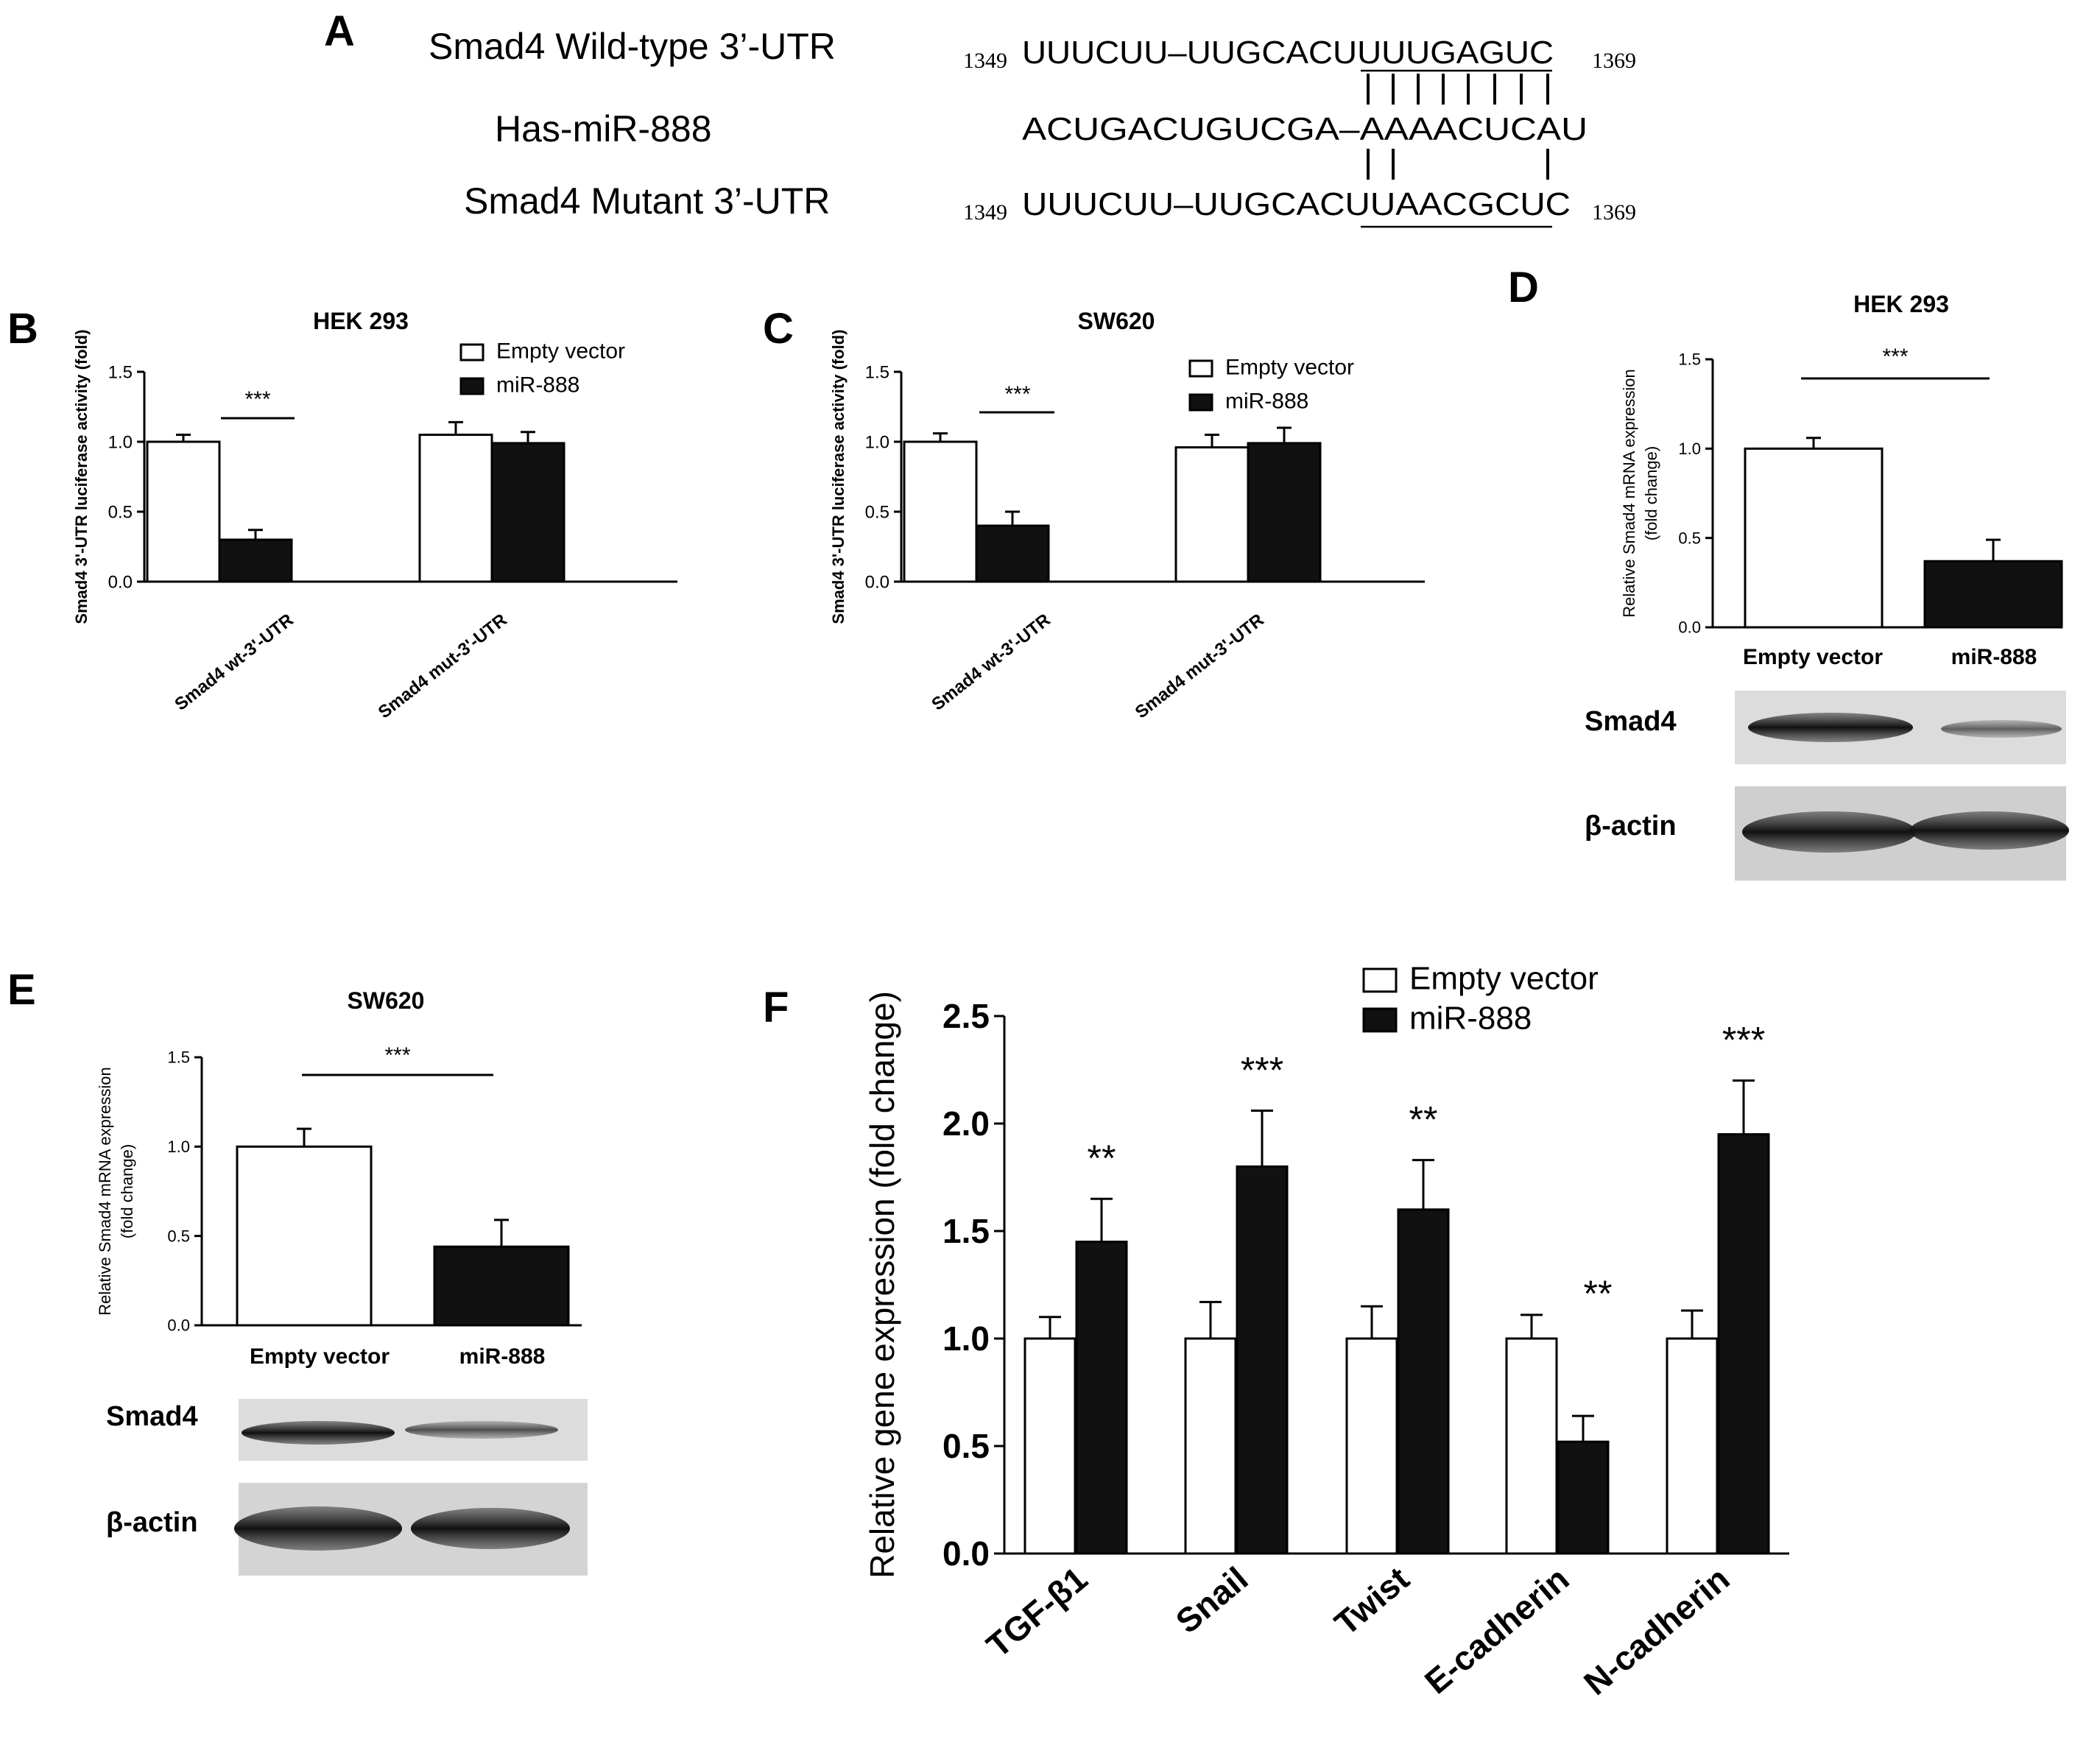 This screenshot has height=1756, width=2100. I want to click on mut-utr-end: 1369, so click(1614, 212).